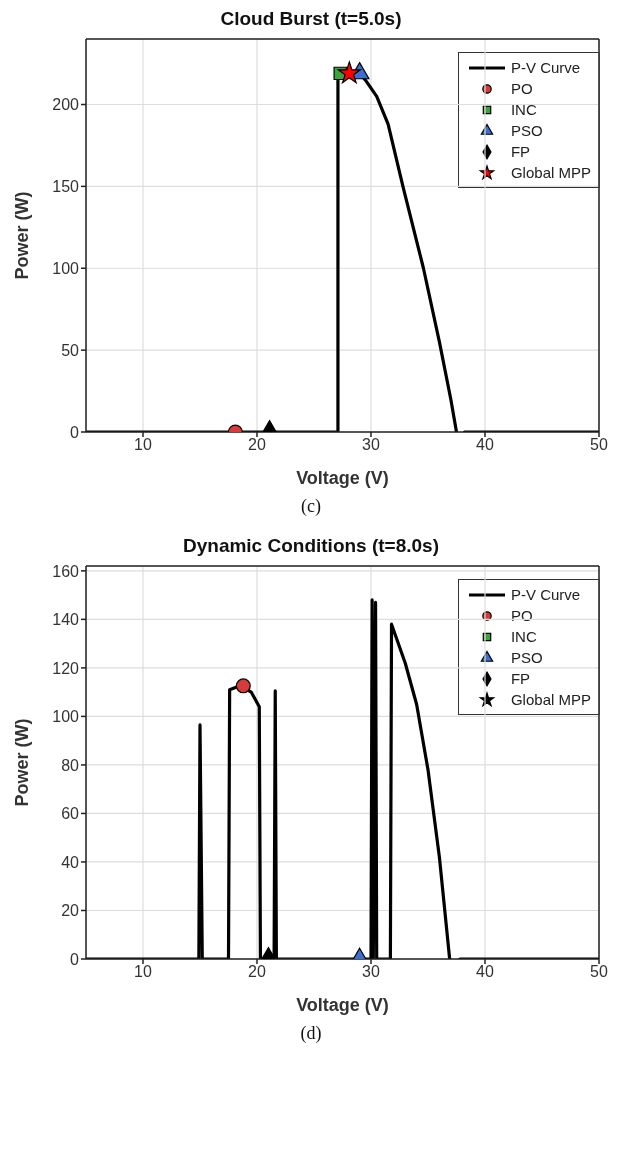 Image resolution: width=622 pixels, height=1156 pixels. I want to click on y-tick-label: 120, so click(66, 668).